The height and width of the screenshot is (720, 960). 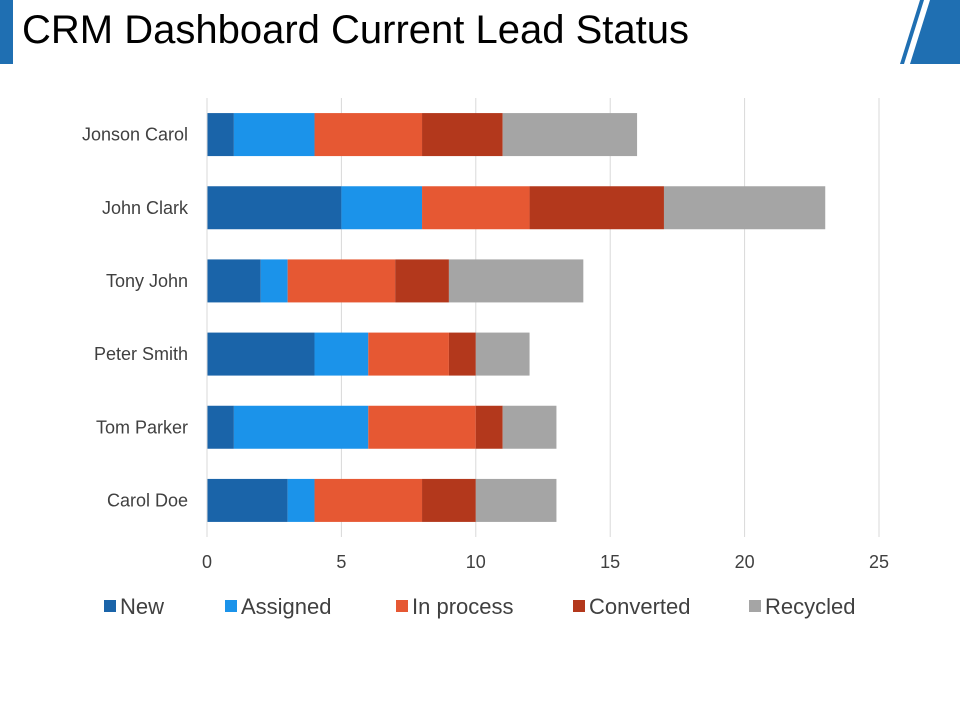 I want to click on legend-swatch-new, so click(x=110, y=606).